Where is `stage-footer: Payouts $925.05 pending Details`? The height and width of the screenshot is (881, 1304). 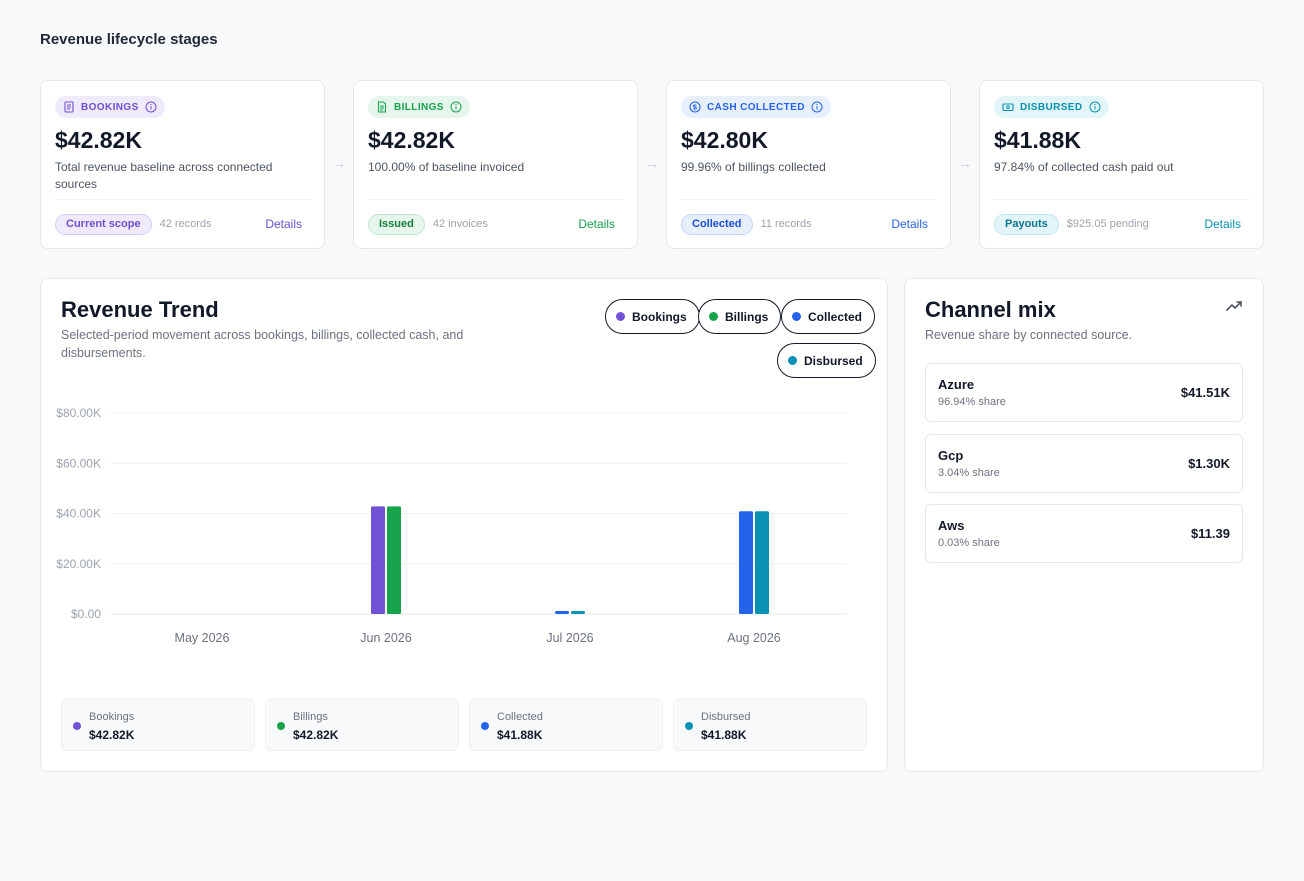 stage-footer: Payouts $925.05 pending Details is located at coordinates (1121, 223).